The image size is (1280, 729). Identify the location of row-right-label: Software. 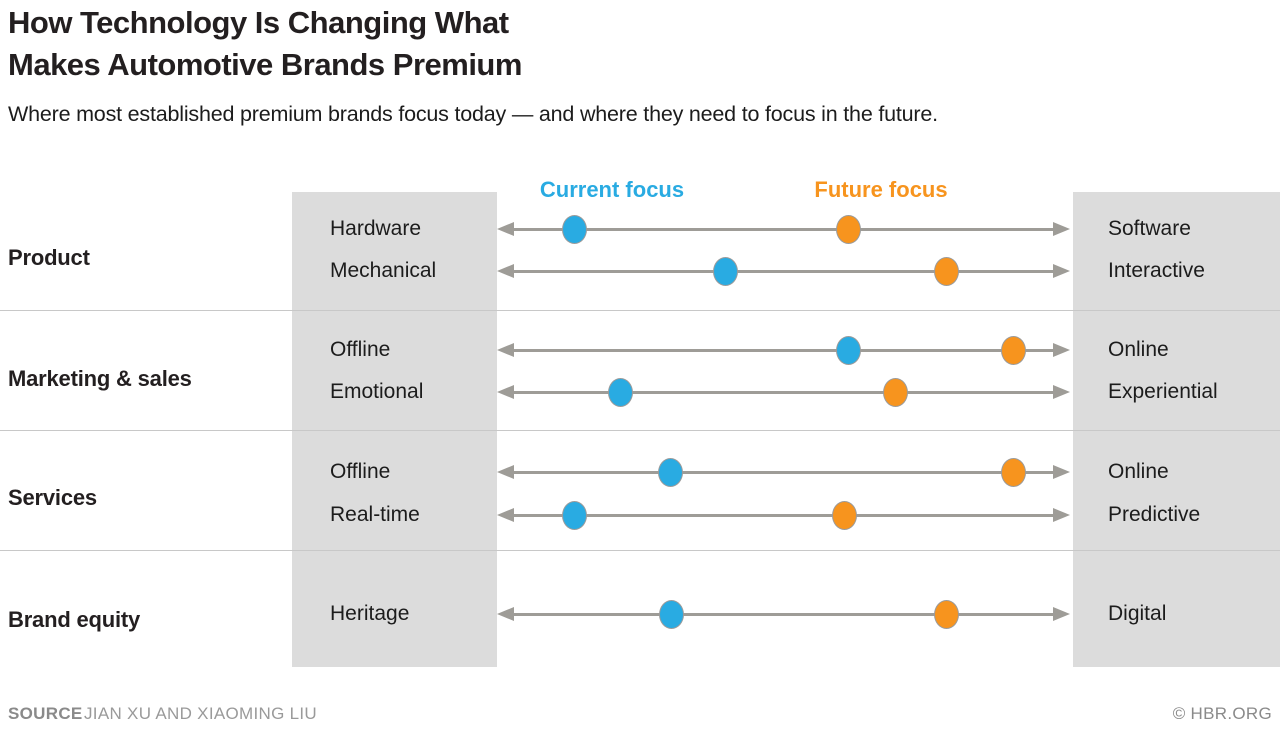
(1149, 228).